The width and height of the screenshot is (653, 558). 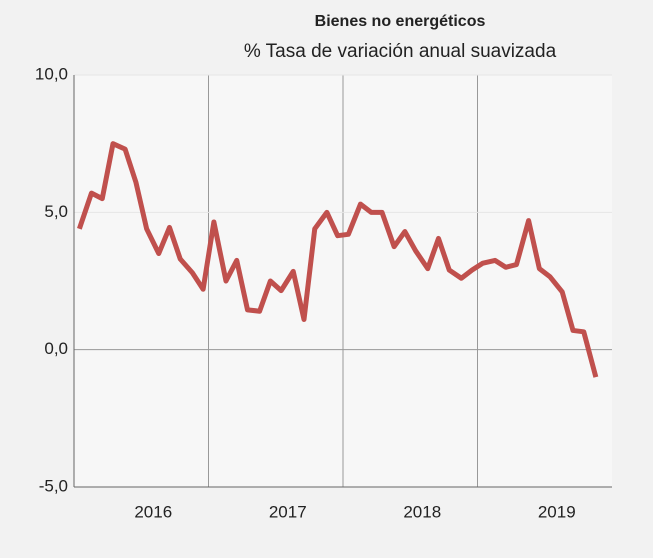 What do you see at coordinates (422, 511) in the screenshot?
I see `x-tick-label: 2018` at bounding box center [422, 511].